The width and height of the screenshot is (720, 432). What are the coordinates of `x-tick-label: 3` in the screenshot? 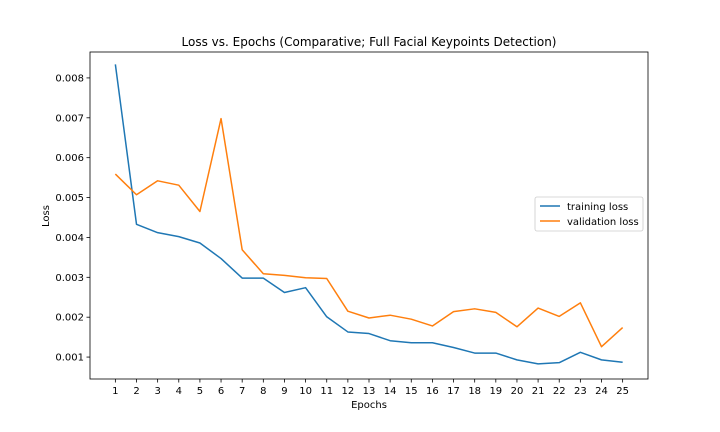 It's located at (157, 391).